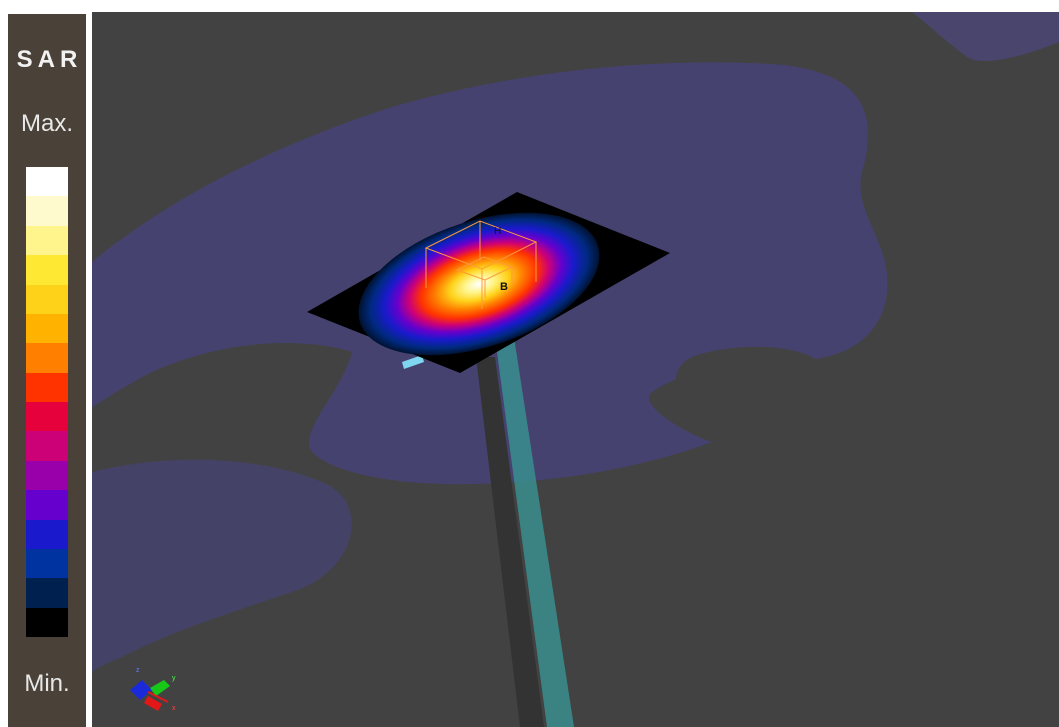 This screenshot has width=1059, height=727. I want to click on axis-z-label: z, so click(138, 670).